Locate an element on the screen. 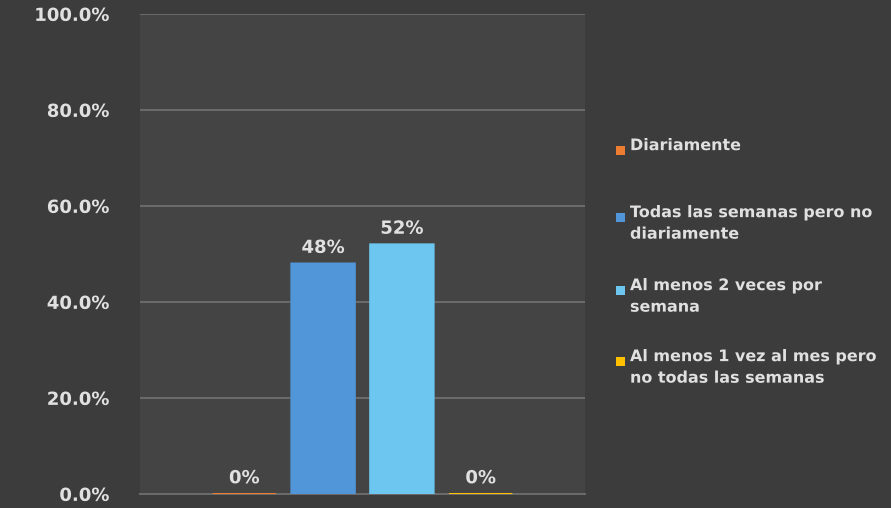  legend-label: Al menos 1 vez al mes pero no todas las semanas is located at coordinates (753, 366).